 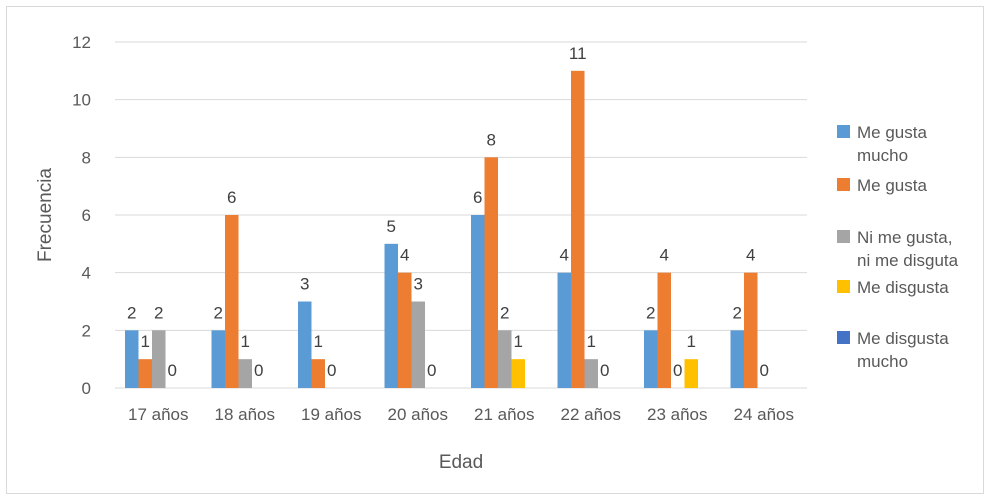 What do you see at coordinates (86, 330) in the screenshot?
I see `y-tick-label: 2` at bounding box center [86, 330].